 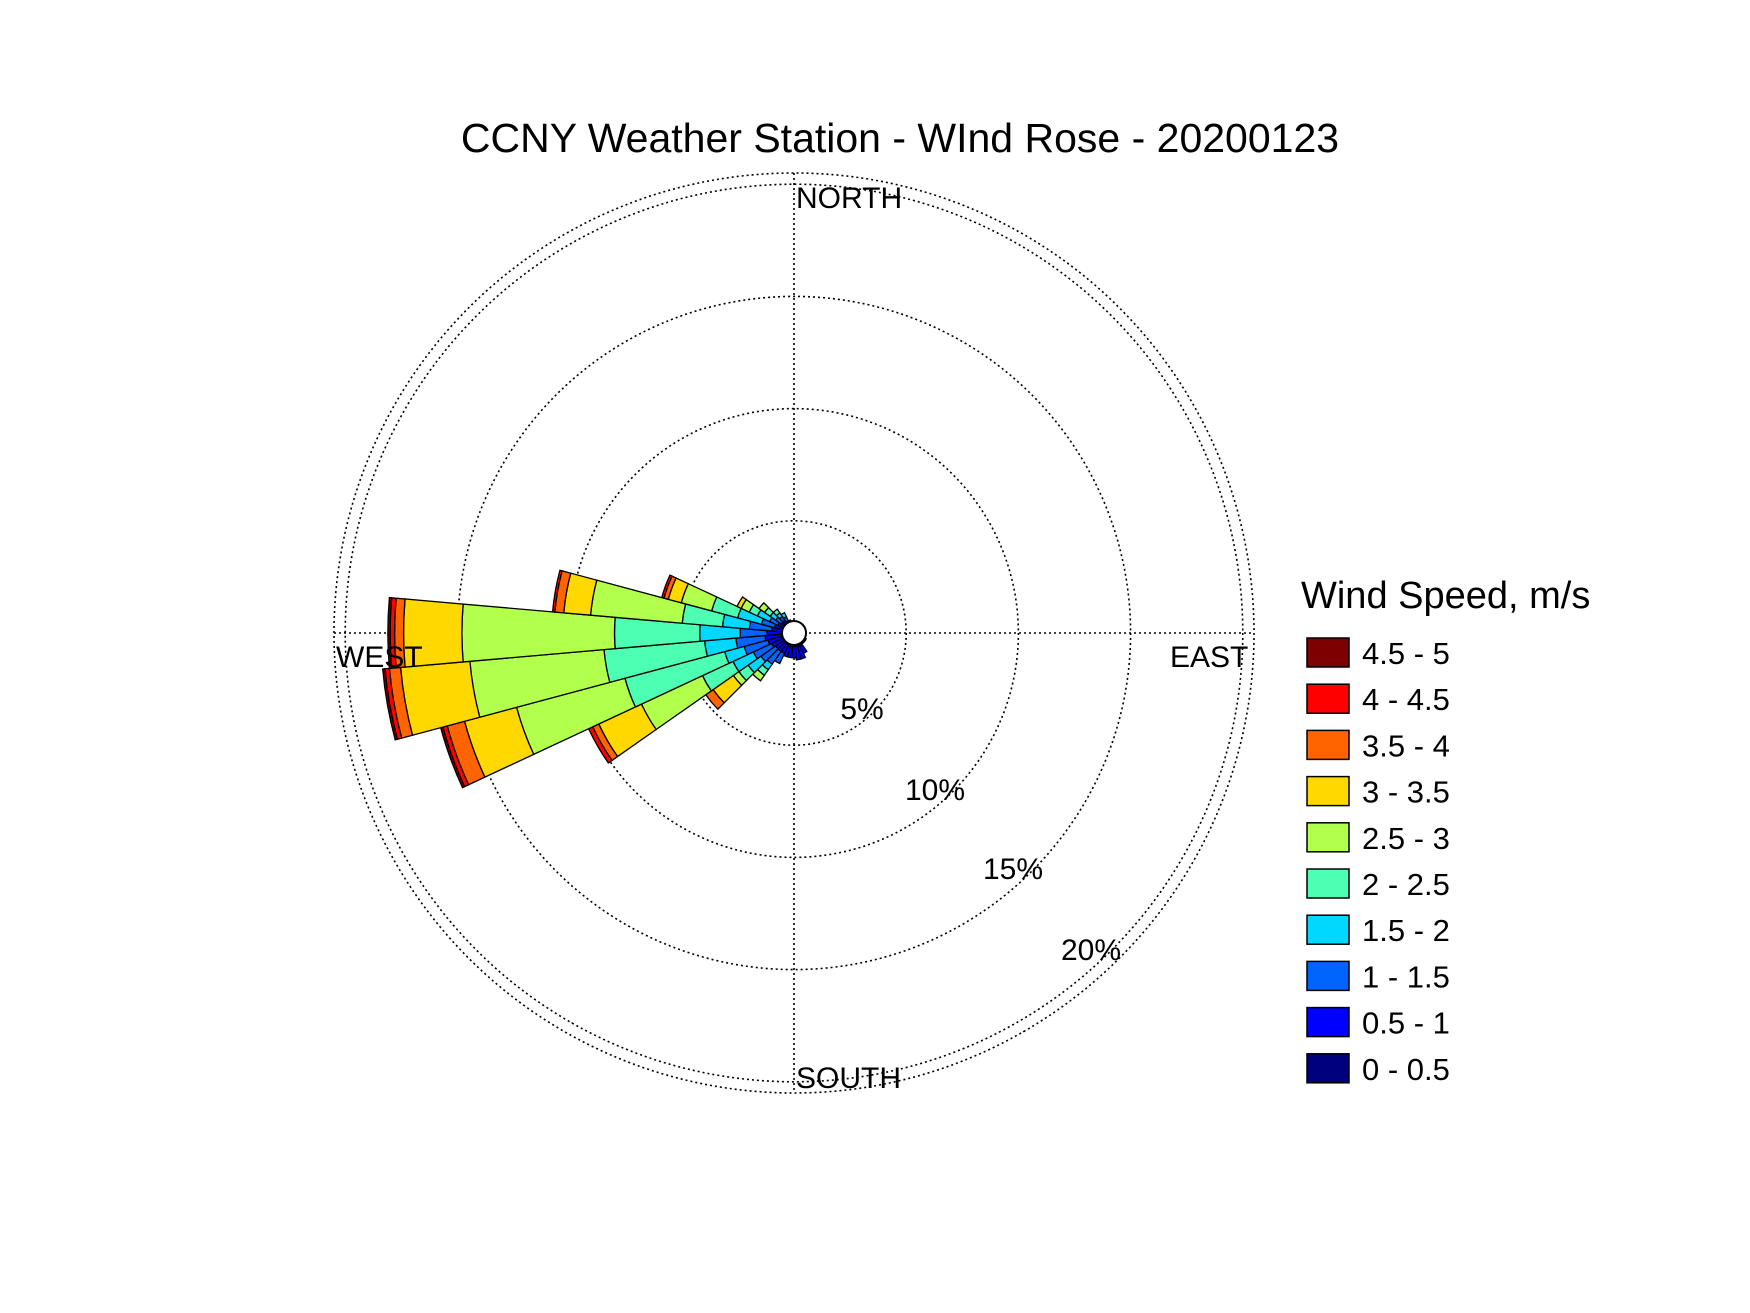 What do you see at coordinates (1013, 869) in the screenshot?
I see `ring-label: 15%` at bounding box center [1013, 869].